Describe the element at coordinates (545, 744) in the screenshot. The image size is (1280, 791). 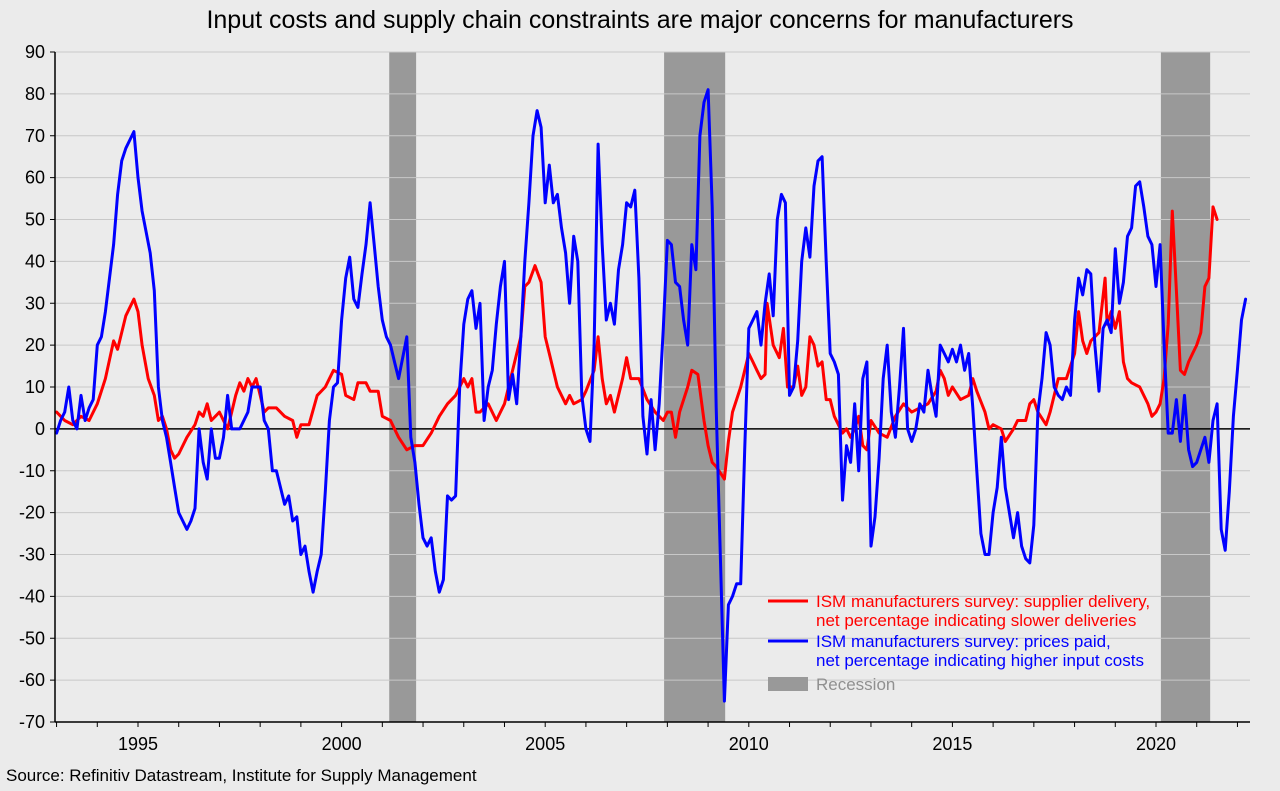
I see `x-tick-label: 2005` at that location.